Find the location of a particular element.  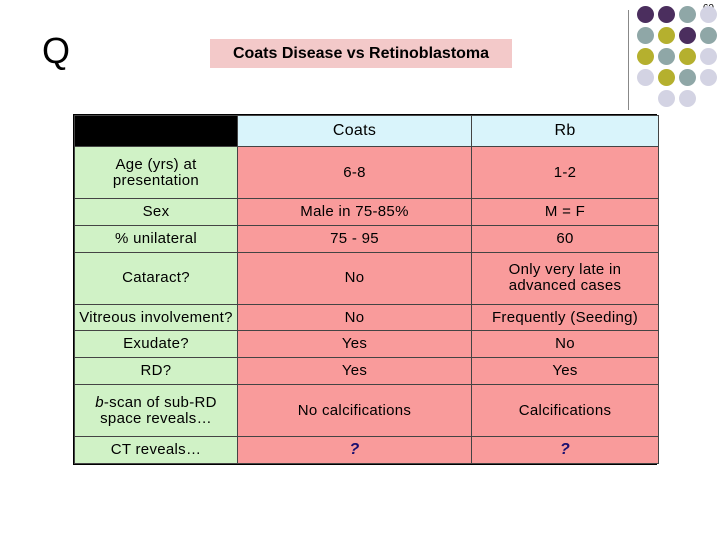

row-label: RD? is located at coordinates (156, 371).